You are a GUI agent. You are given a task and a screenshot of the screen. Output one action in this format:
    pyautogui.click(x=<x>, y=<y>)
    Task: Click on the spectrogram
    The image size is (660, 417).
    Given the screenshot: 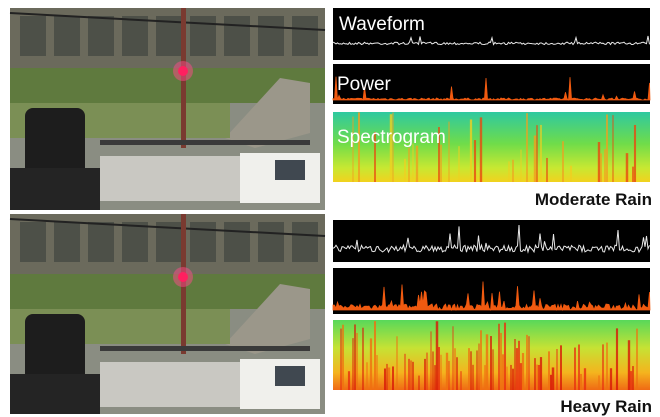 What is the action you would take?
    pyautogui.click(x=491, y=147)
    